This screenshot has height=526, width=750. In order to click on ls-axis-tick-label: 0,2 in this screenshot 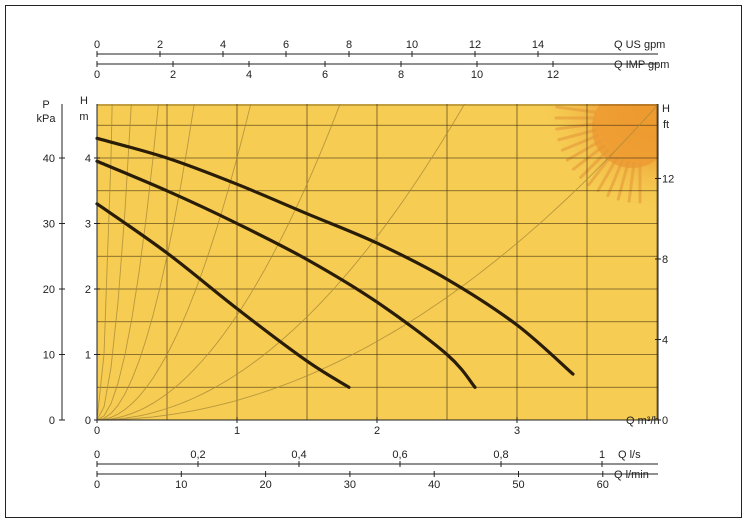, I will do `click(197, 455)`.